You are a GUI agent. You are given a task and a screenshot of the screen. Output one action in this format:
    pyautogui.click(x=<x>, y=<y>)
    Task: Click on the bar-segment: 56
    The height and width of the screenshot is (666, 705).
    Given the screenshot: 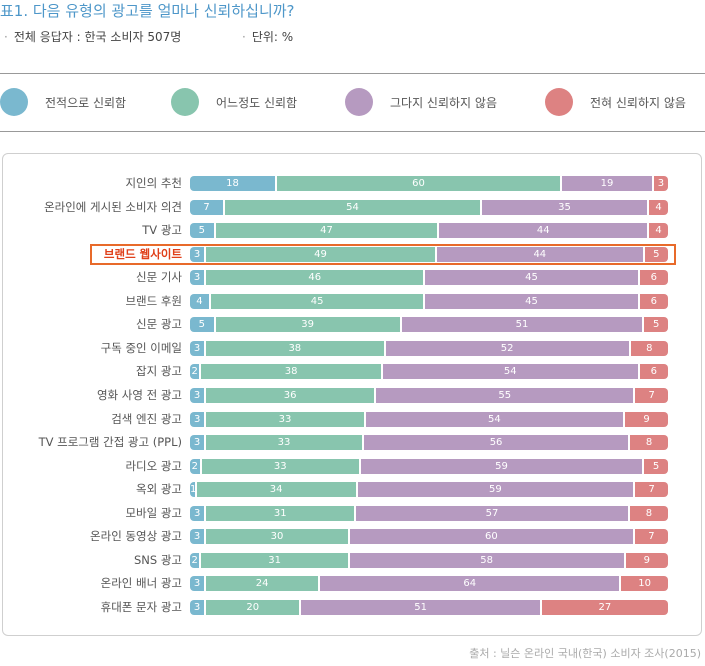 What is the action you would take?
    pyautogui.click(x=496, y=442)
    